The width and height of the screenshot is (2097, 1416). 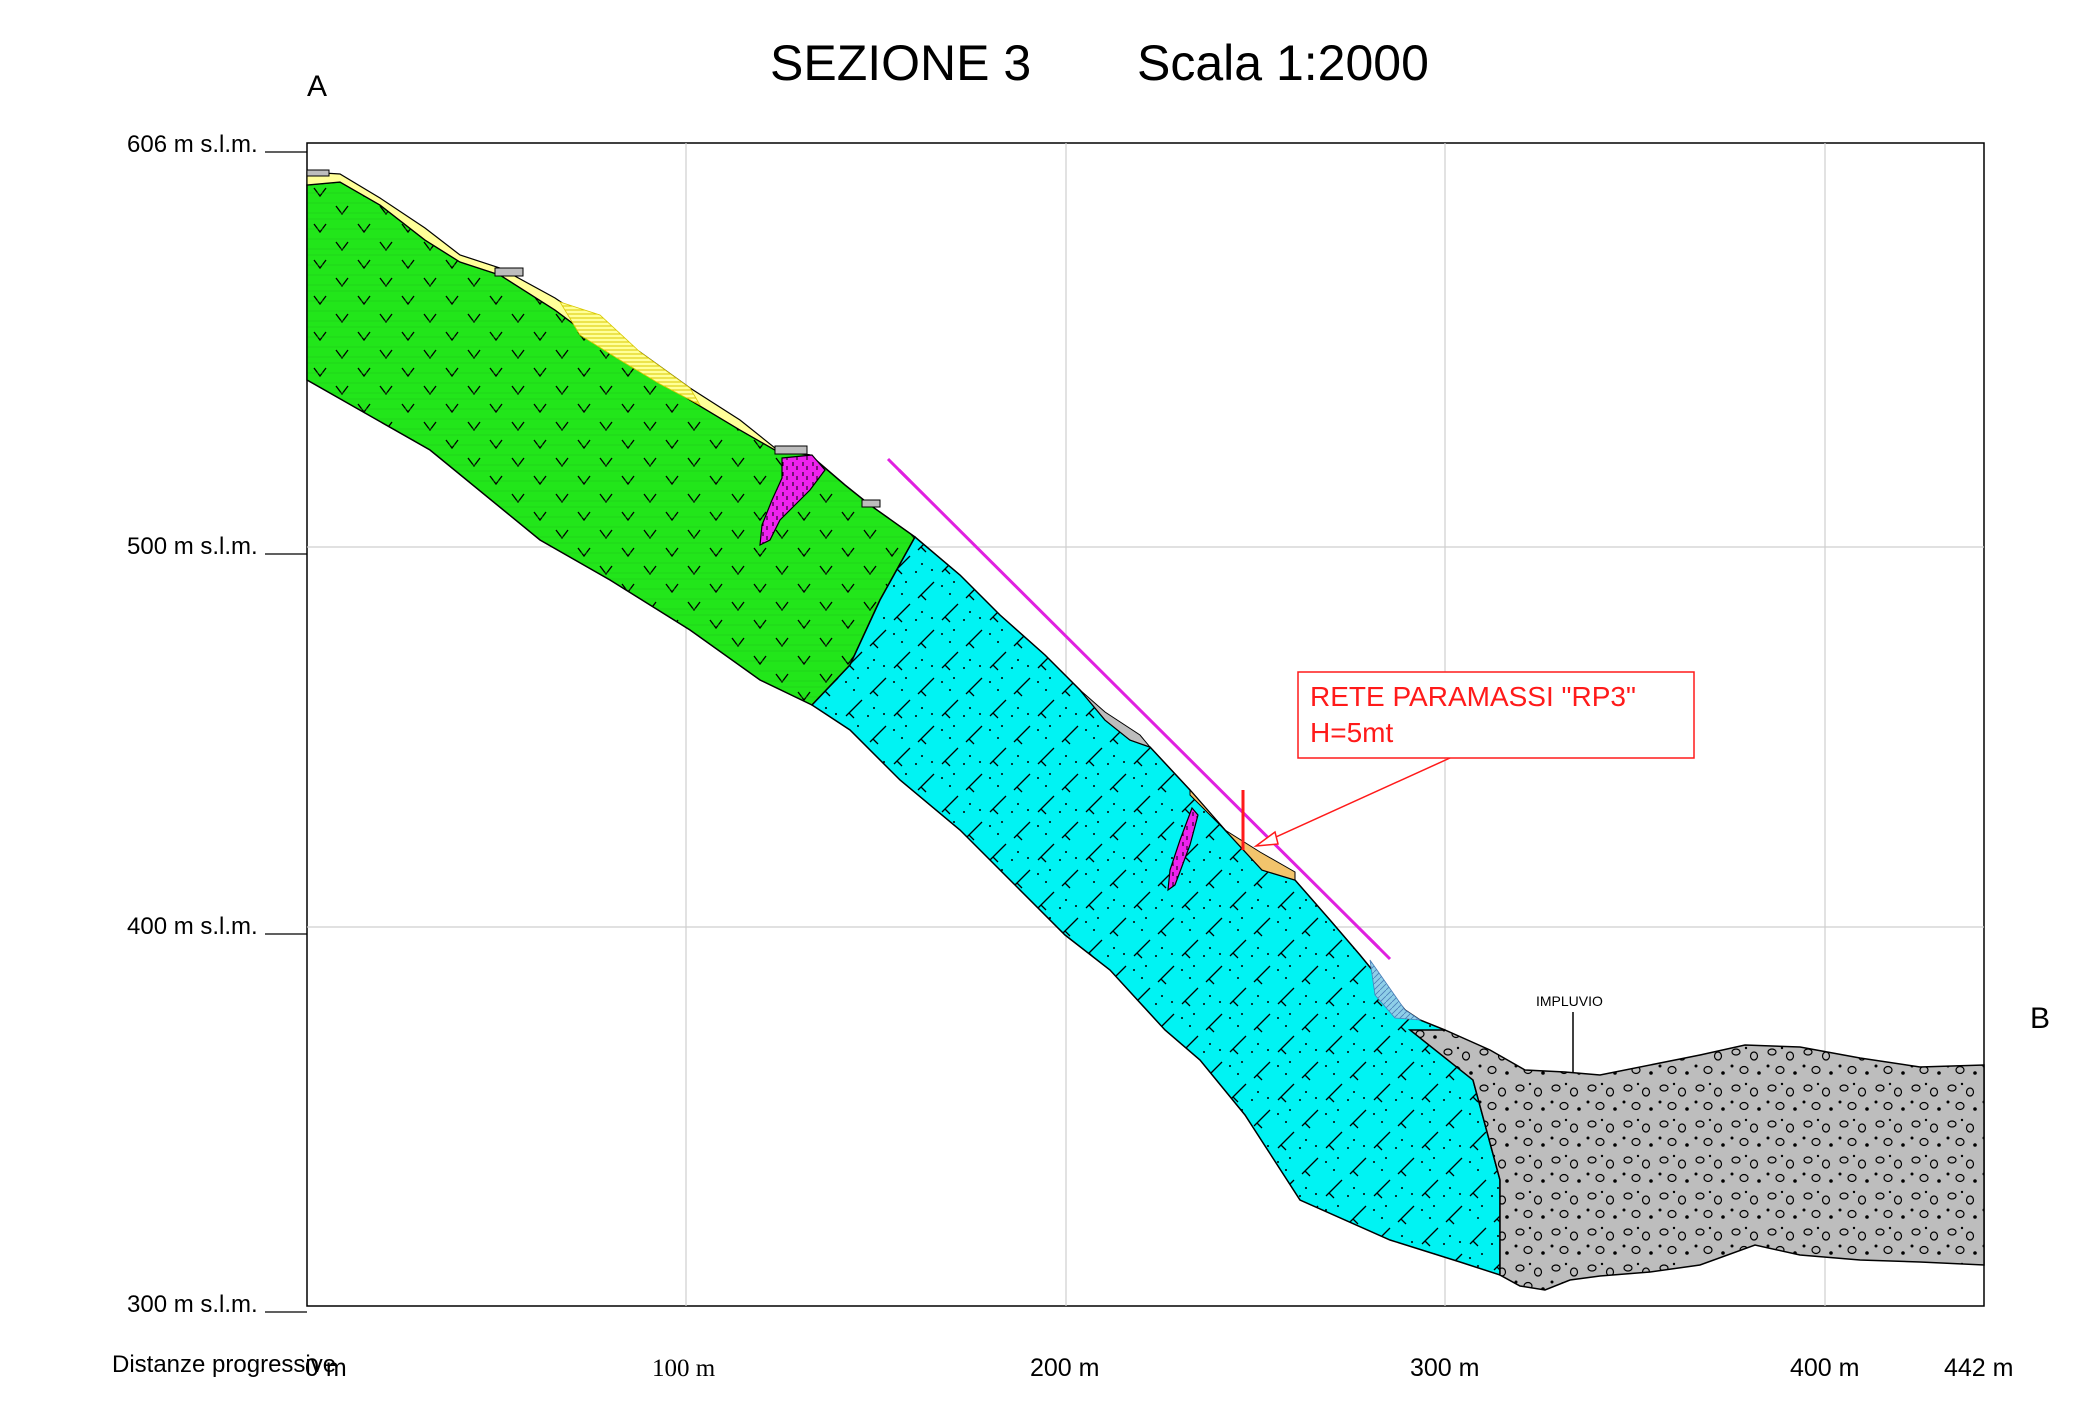 What do you see at coordinates (1283, 63) in the screenshot?
I see `section-scale: Scala 1:2000` at bounding box center [1283, 63].